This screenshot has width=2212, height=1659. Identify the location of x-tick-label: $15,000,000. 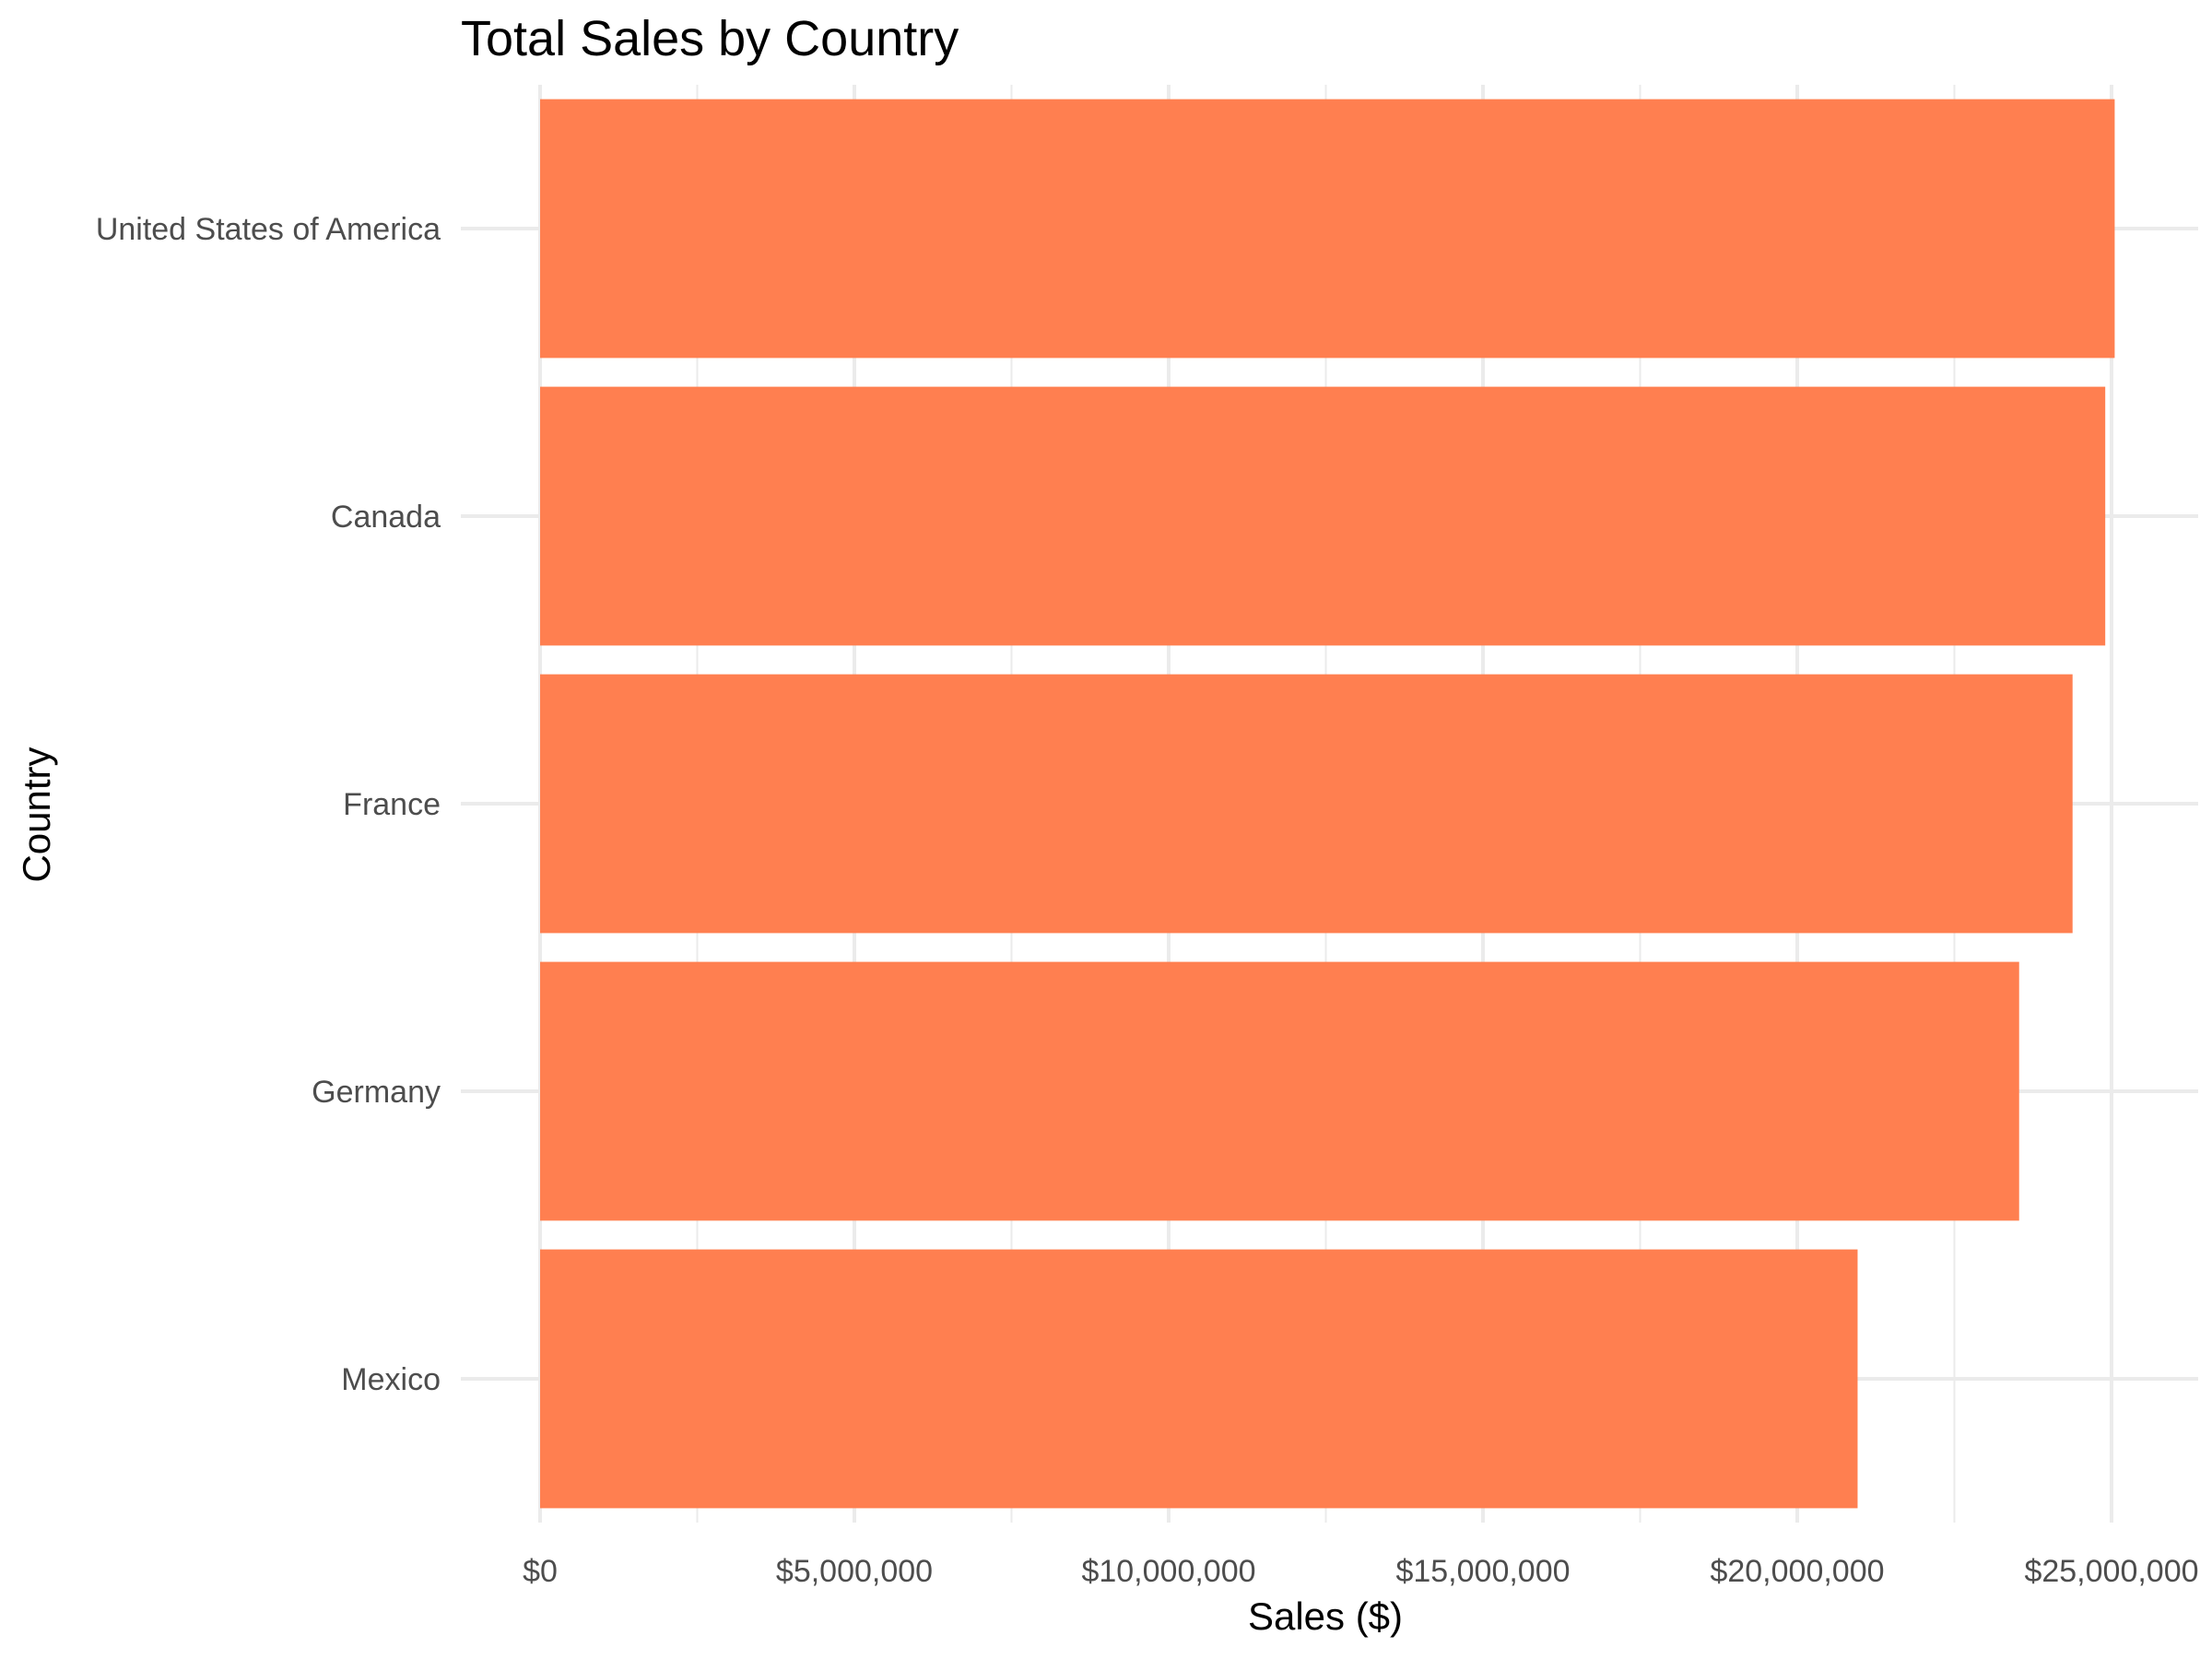
(1482, 1571).